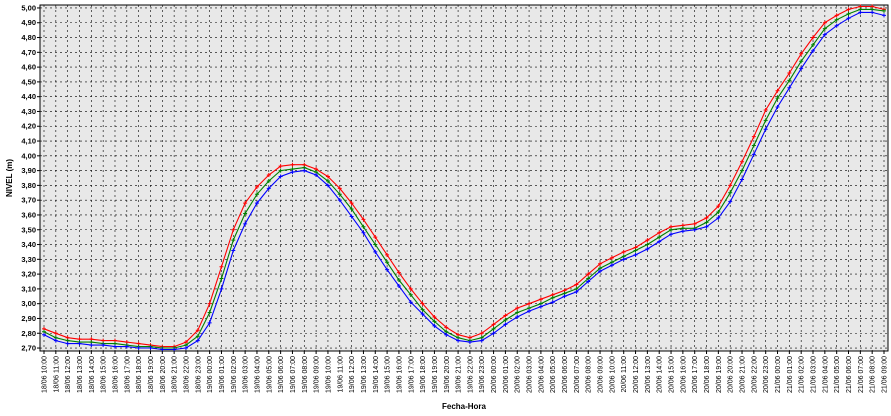 The width and height of the screenshot is (891, 416). Describe the element at coordinates (754, 374) in the screenshot. I see `x-tick-label: 20/06 22:00` at that location.